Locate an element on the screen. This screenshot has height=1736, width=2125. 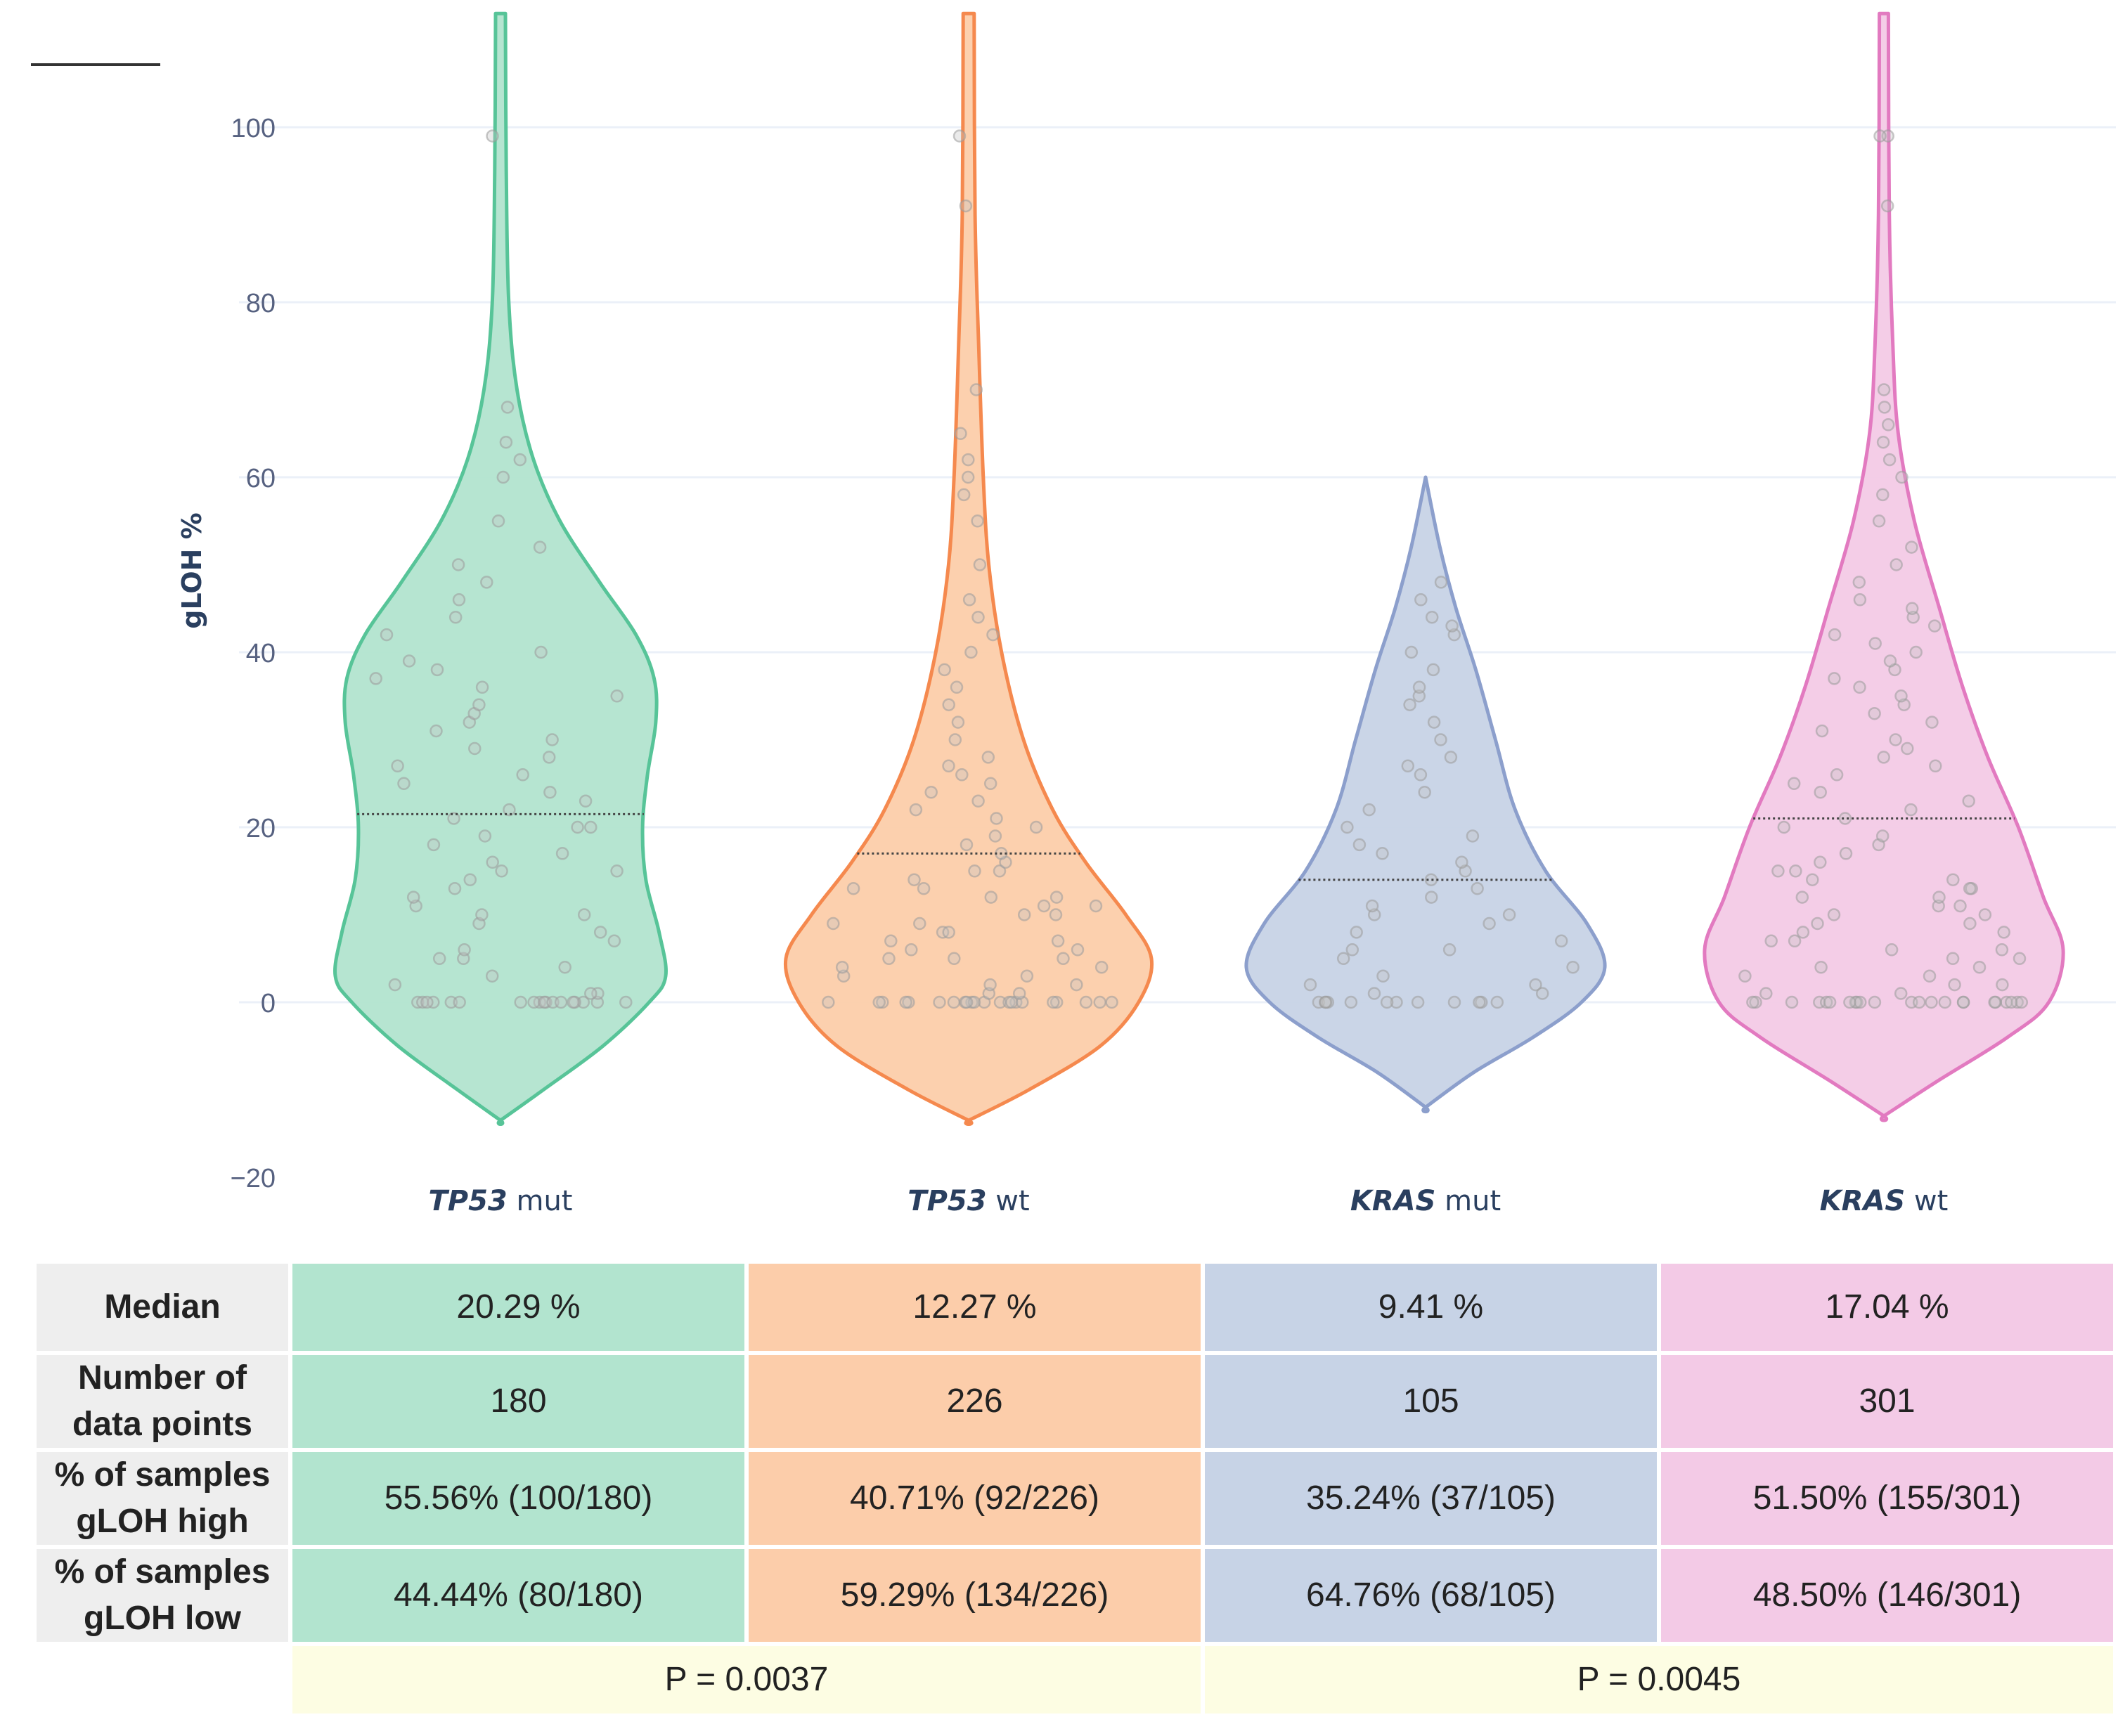
pvalue-tp53: P = 0.0037 is located at coordinates (747, 1680).